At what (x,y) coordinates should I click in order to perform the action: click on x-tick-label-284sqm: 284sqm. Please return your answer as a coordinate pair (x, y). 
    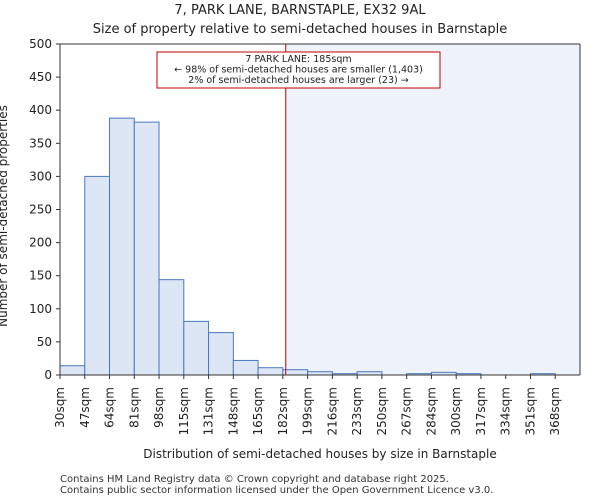
    Looking at the image, I should click on (431, 411).